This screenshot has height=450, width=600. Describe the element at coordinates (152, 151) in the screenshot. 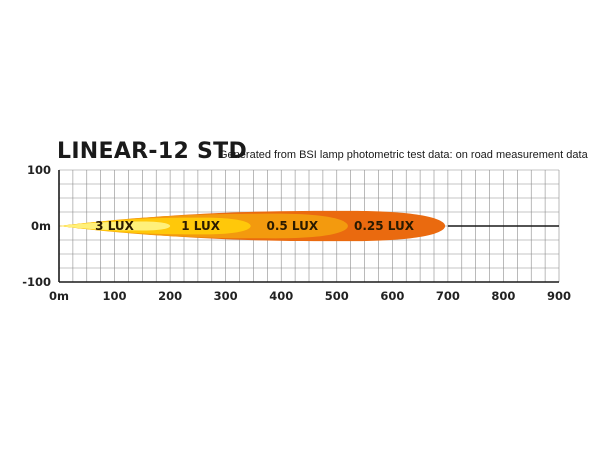

I see `chart-title: LINEAR-12 STD` at that location.